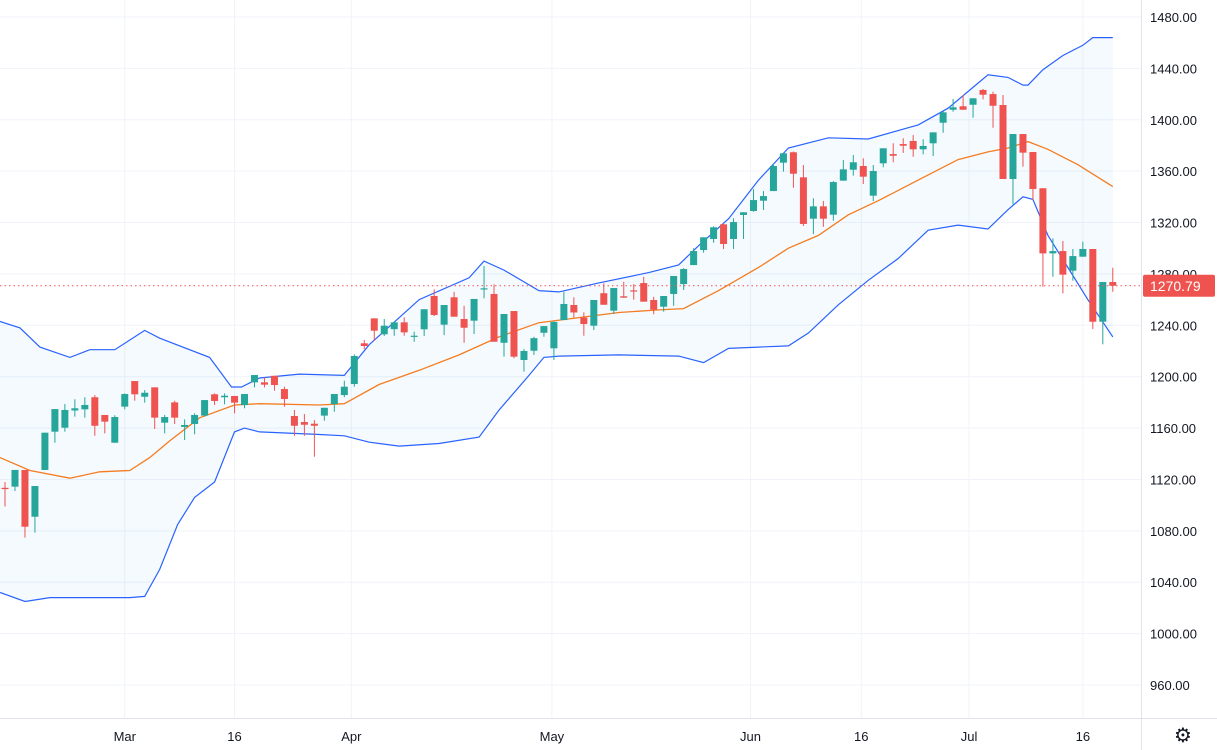  What do you see at coordinates (608, 731) in the screenshot?
I see `time-axis: Mar 16 Apr May Jun 16 Jul 16` at bounding box center [608, 731].